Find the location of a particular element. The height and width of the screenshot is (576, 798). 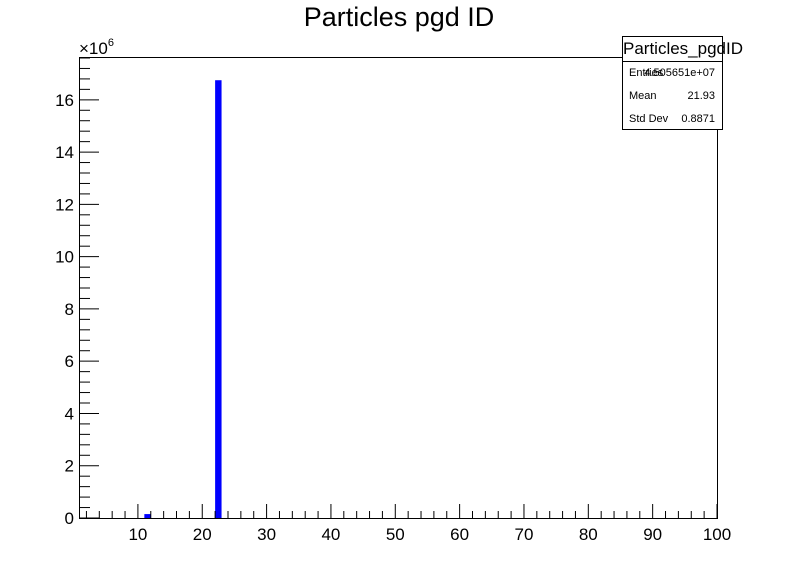

x-tick-label: 50 is located at coordinates (395, 534).